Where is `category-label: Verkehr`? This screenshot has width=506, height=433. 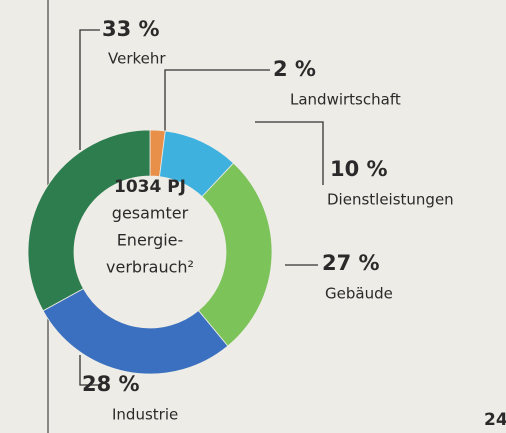 category-label: Verkehr is located at coordinates (137, 59).